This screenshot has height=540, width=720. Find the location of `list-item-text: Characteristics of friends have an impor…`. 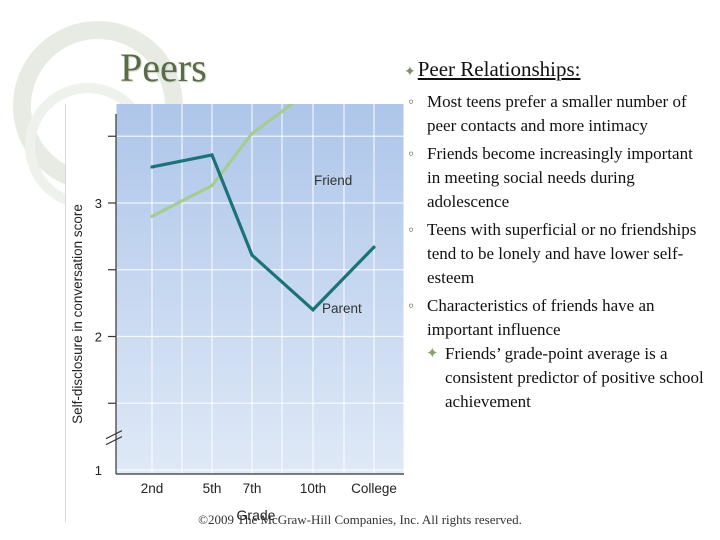

list-item-text: Characteristics of friends have an impor… is located at coordinates (541, 317).